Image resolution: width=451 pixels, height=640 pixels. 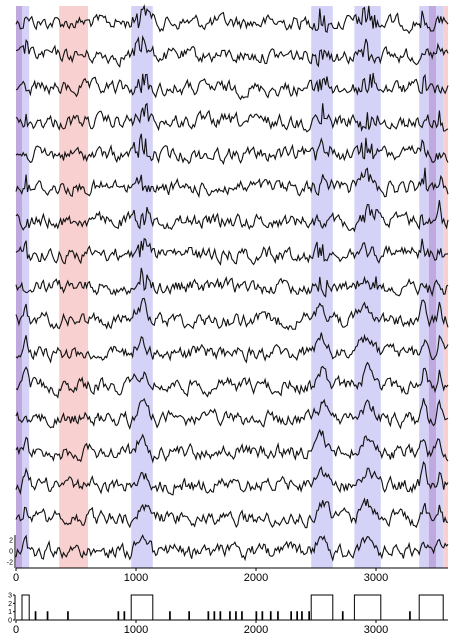 What do you see at coordinates (256, 578) in the screenshot?
I see `traces-x-tick-label-2: 2000` at bounding box center [256, 578].